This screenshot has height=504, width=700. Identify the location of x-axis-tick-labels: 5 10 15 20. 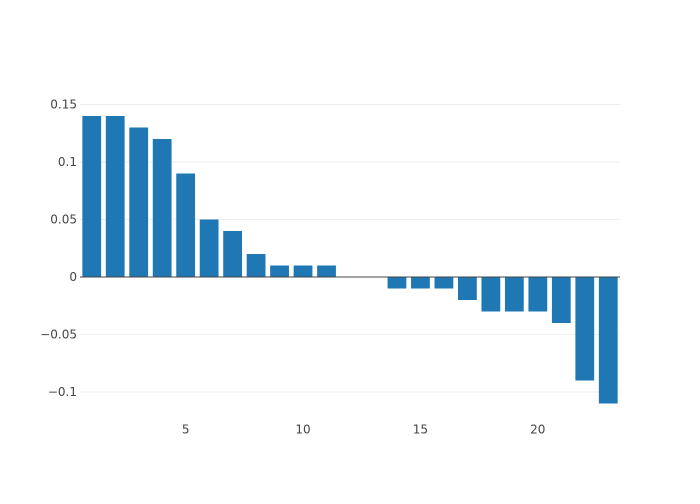
(364, 430).